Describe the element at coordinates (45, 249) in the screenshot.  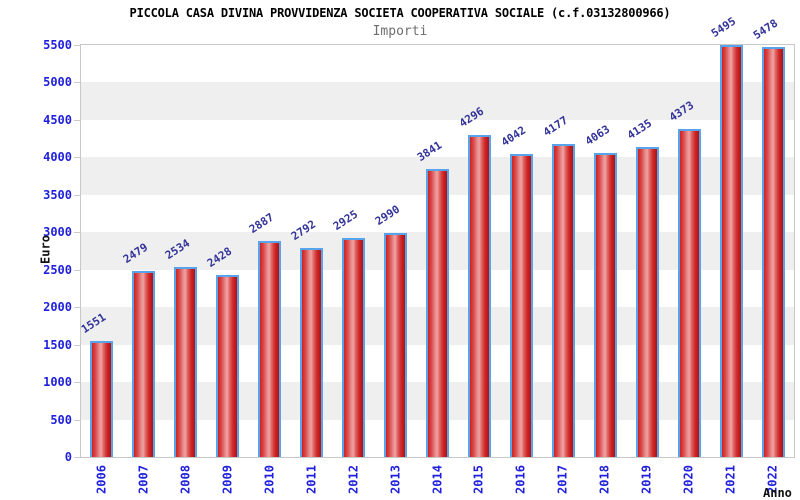
I see `y-axis-title: Euro` at that location.